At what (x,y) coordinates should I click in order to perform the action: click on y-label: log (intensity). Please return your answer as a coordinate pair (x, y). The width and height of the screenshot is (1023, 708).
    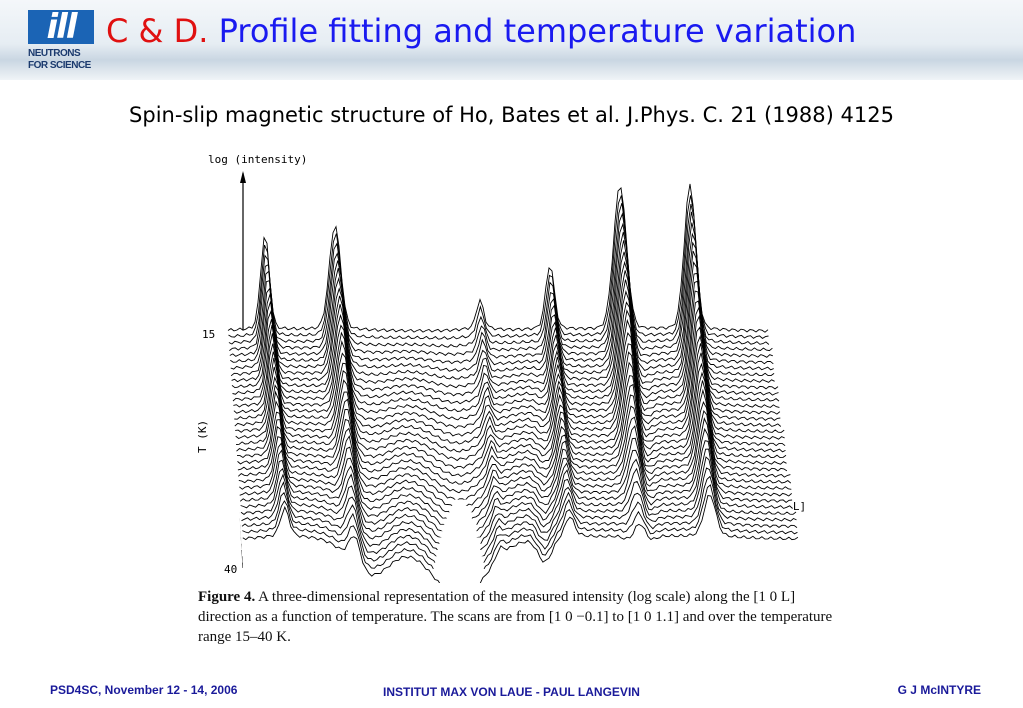
    Looking at the image, I should click on (257, 159).